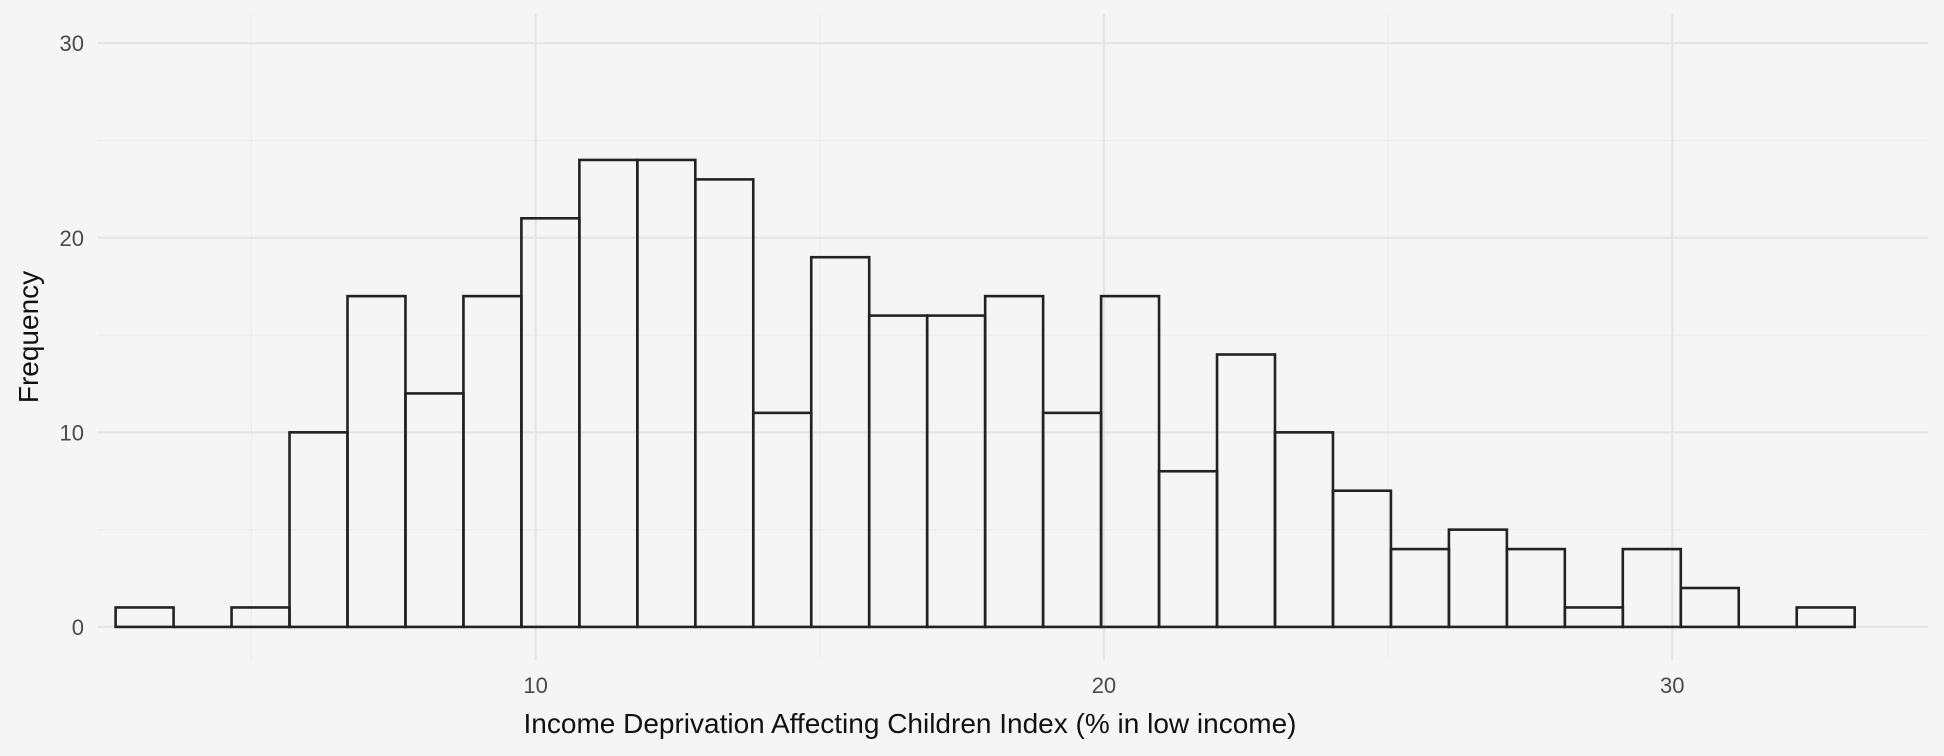 This screenshot has height=756, width=1944. What do you see at coordinates (72, 432) in the screenshot?
I see `y-tick-label: 10` at bounding box center [72, 432].